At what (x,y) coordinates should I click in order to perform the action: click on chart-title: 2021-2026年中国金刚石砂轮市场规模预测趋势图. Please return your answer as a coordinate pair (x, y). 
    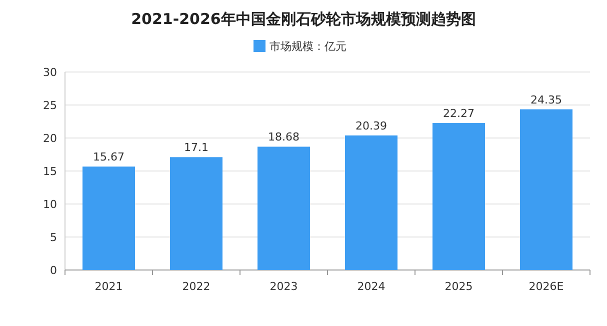
    Looking at the image, I should click on (303, 19).